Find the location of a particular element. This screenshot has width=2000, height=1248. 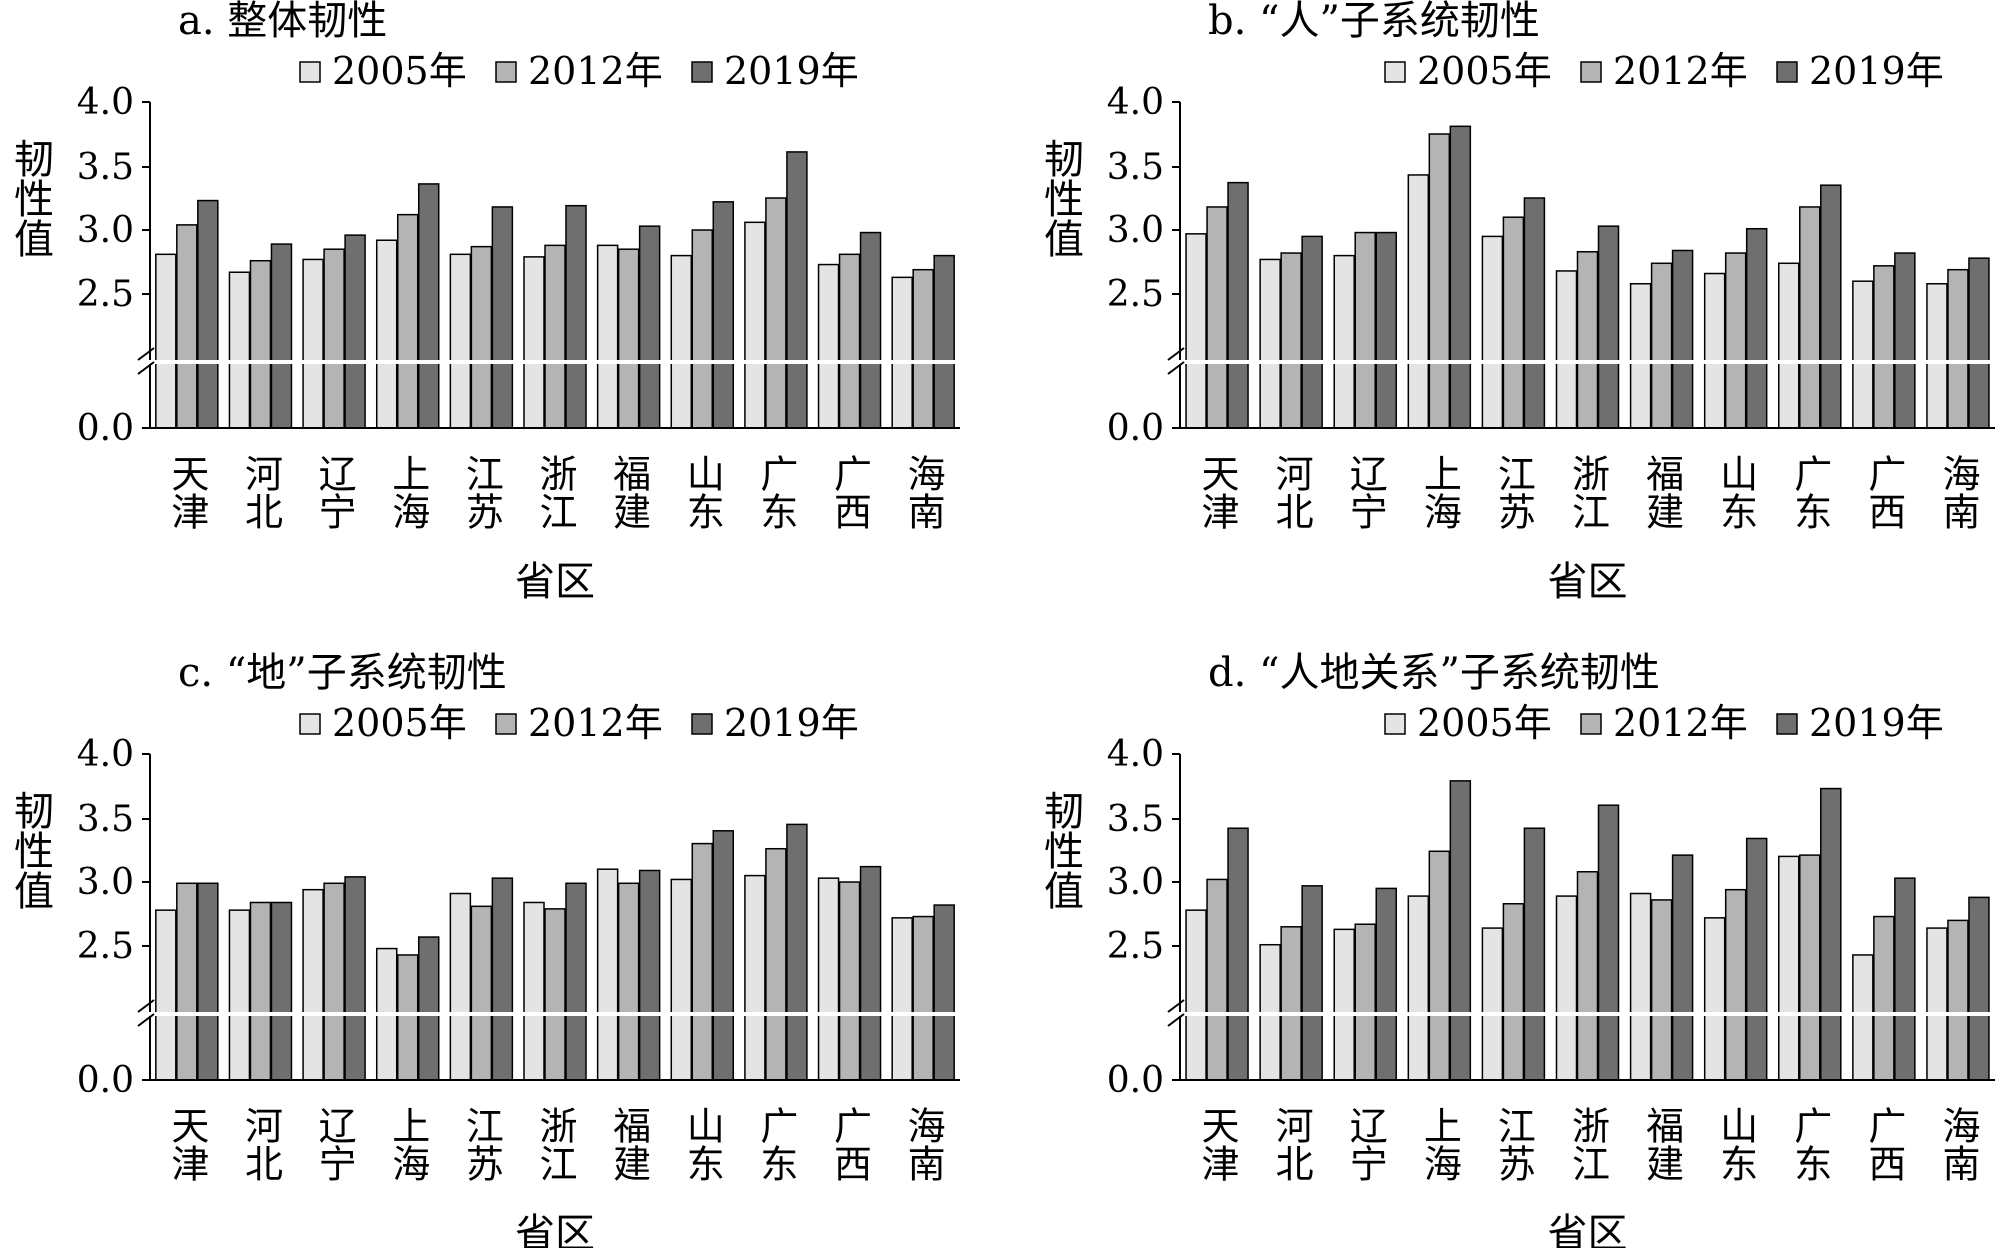

x-tick-label: 辽宁 is located at coordinates (1365, 492).